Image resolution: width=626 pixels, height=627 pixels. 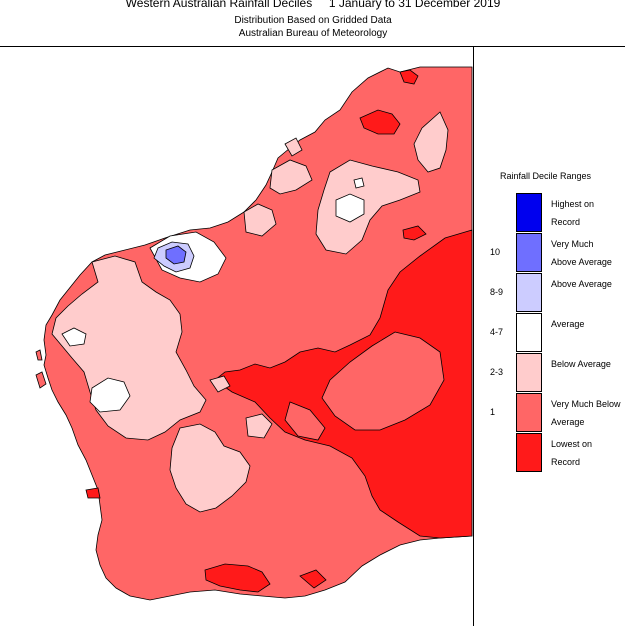 What do you see at coordinates (546, 176) in the screenshot?
I see `legend-title: Rainfall Decile Ranges` at bounding box center [546, 176].